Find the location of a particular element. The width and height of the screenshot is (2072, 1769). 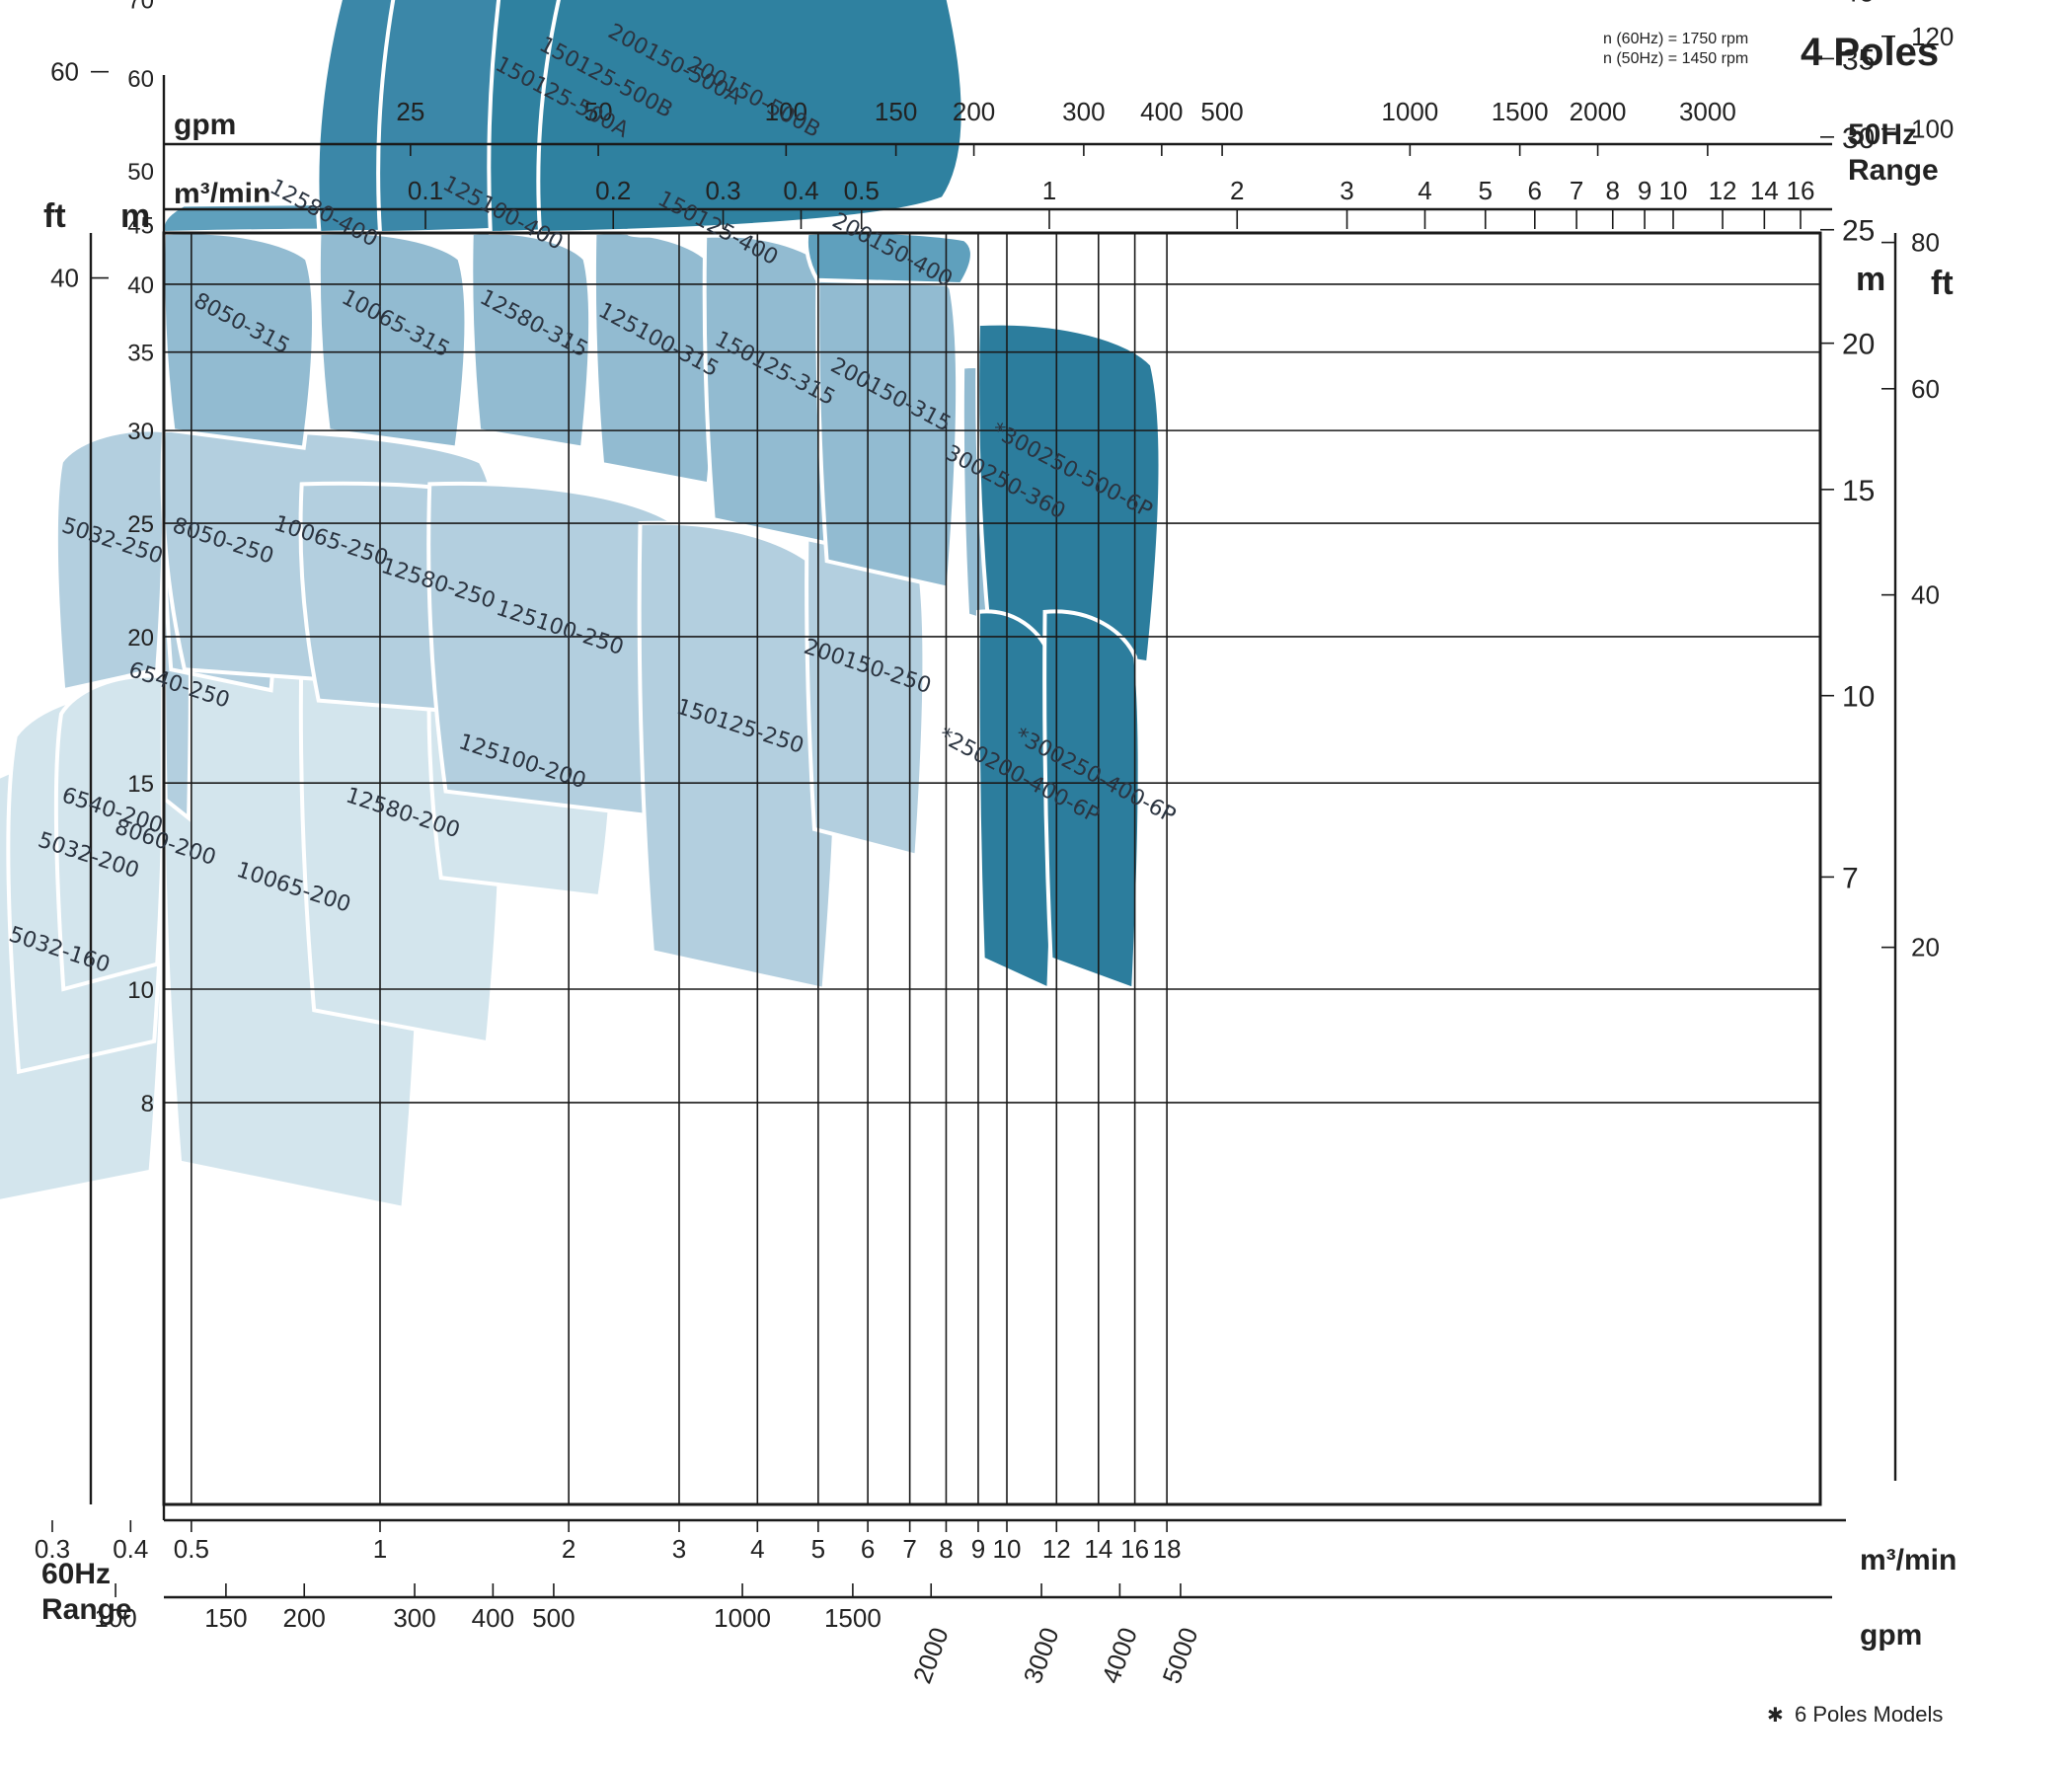

top-gpm-tick-label: 2000 is located at coordinates (1598, 111).